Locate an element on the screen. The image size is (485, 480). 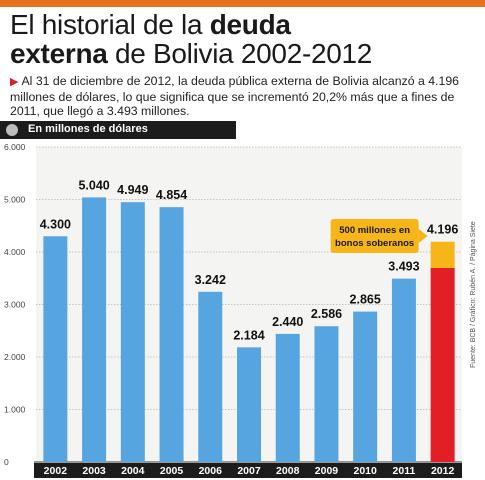
coin-dot-icon is located at coordinates (12, 130).